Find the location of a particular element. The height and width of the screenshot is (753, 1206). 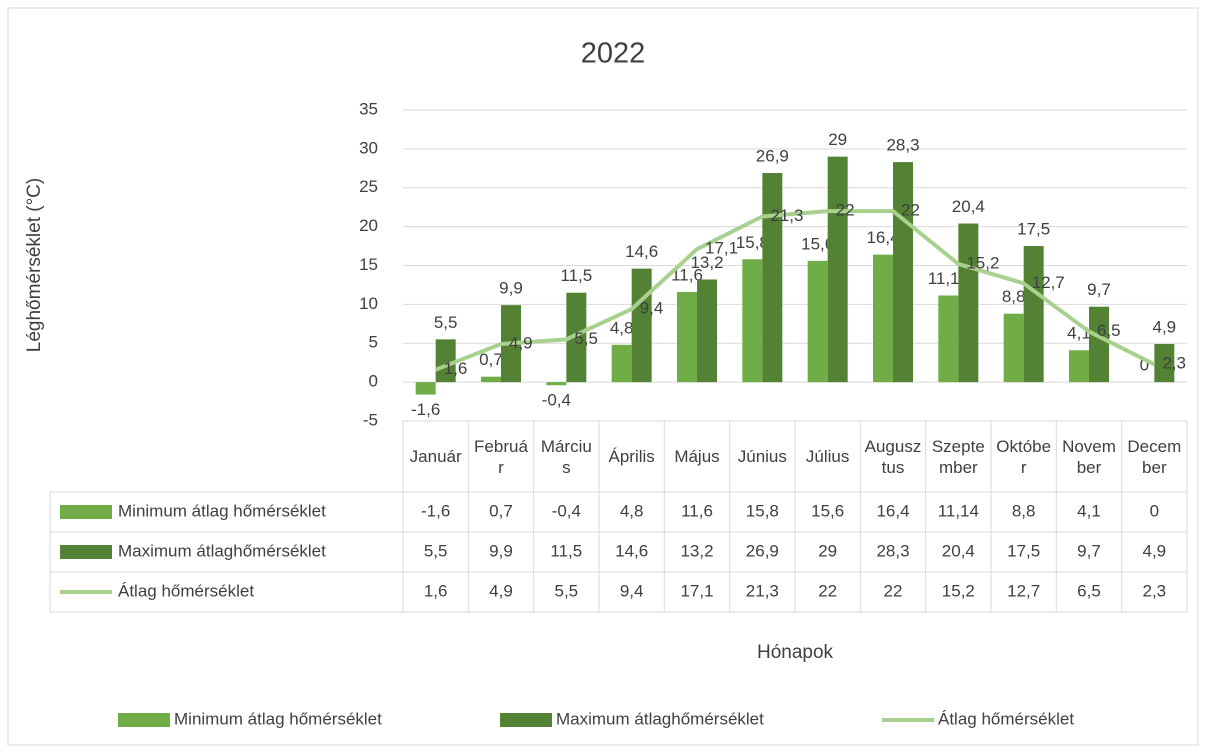

y-tick-label: 0 is located at coordinates (373, 381).